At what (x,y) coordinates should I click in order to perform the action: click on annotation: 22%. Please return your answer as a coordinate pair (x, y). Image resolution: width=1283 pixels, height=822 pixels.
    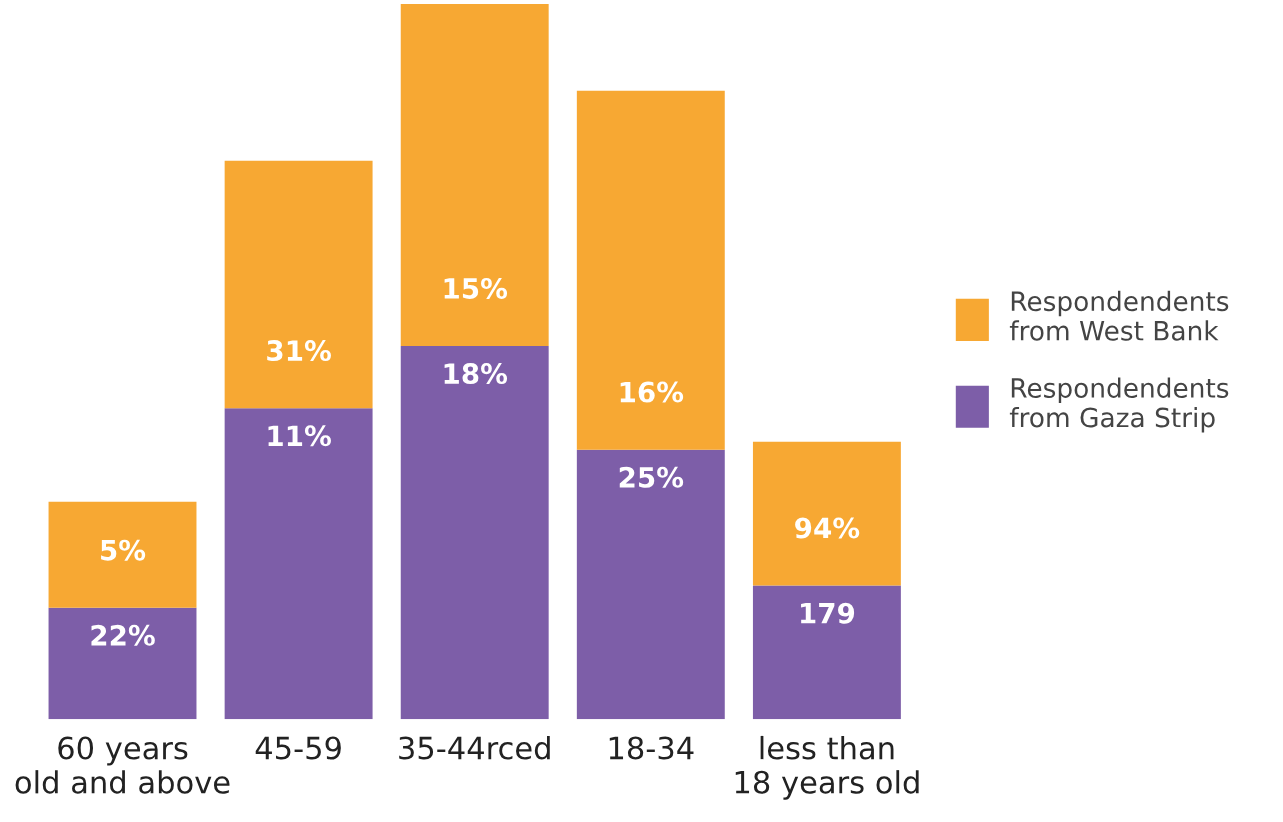
    Looking at the image, I should click on (123, 635).